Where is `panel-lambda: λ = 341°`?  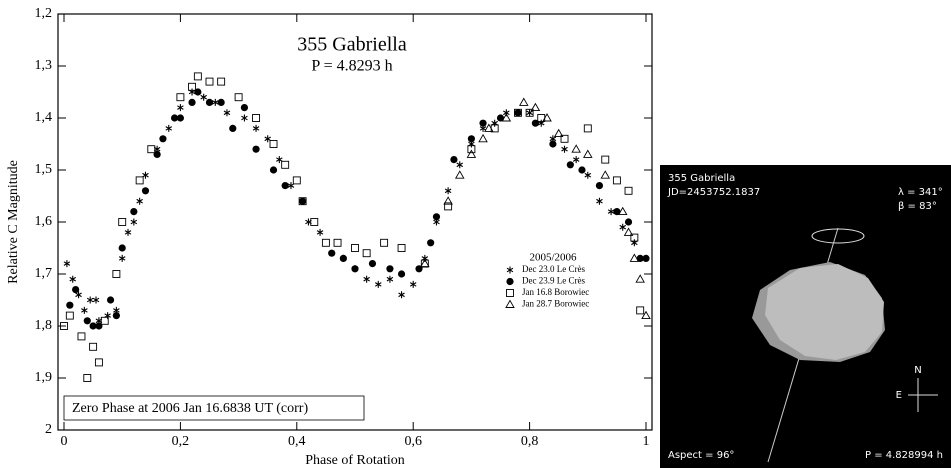
panel-lambda: λ = 341° is located at coordinates (920, 192).